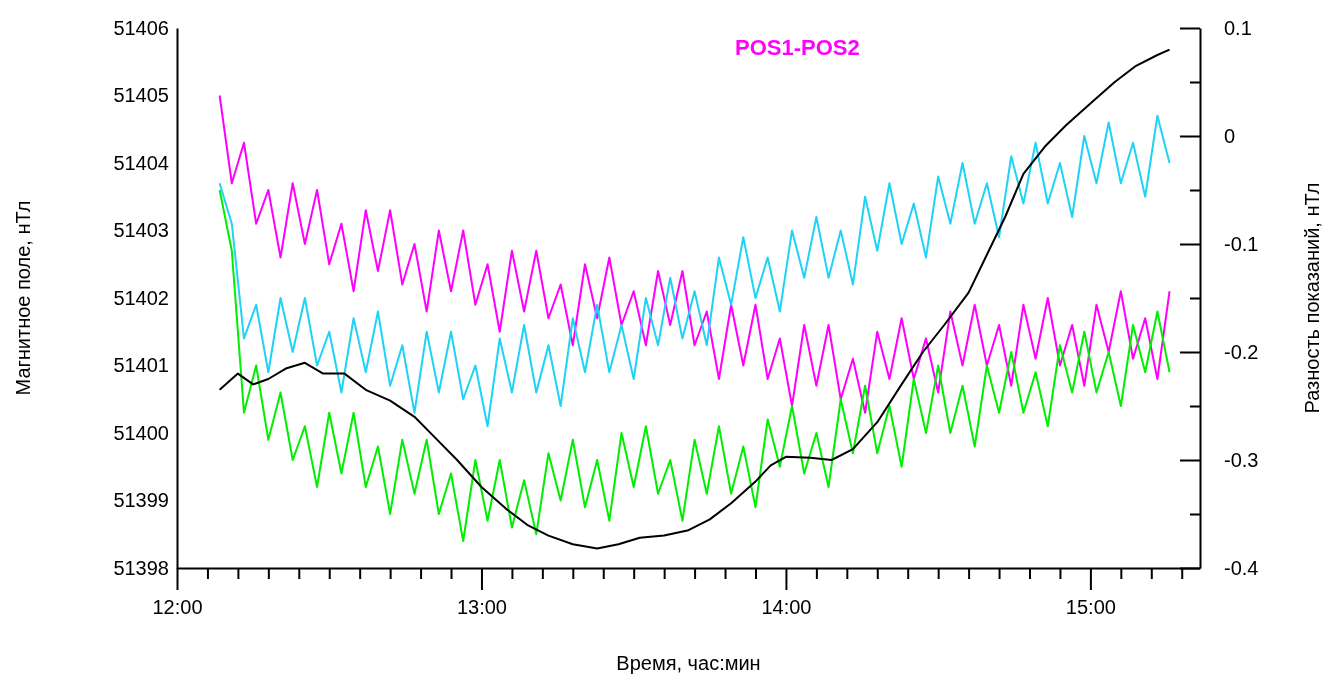 Image resolution: width=1331 pixels, height=682 pixels. Describe the element at coordinates (141, 162) in the screenshot. I see `y-tick-label: 51404` at that location.